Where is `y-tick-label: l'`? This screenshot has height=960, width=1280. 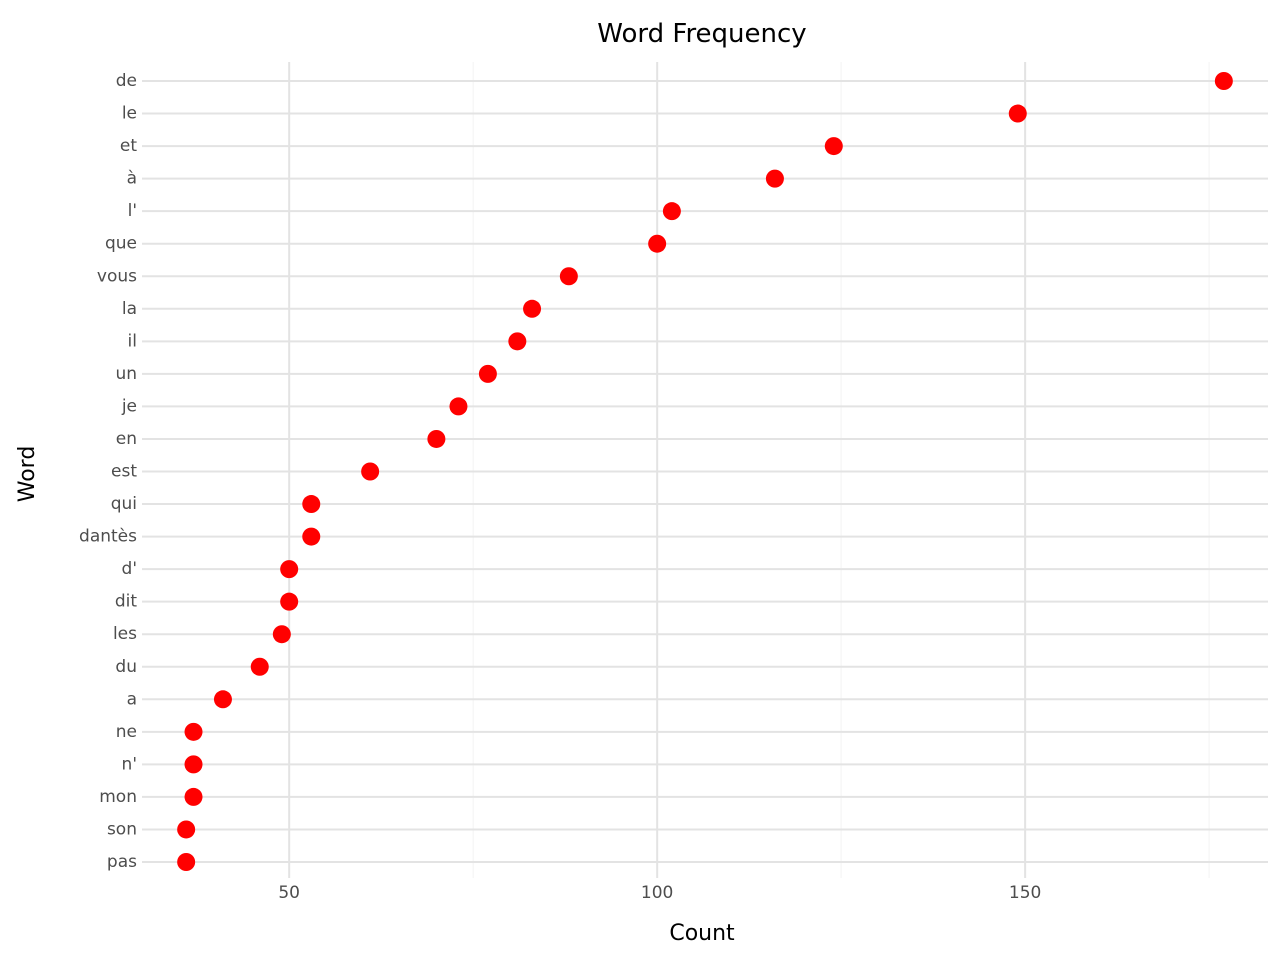 y-tick-label: l' is located at coordinates (132, 211).